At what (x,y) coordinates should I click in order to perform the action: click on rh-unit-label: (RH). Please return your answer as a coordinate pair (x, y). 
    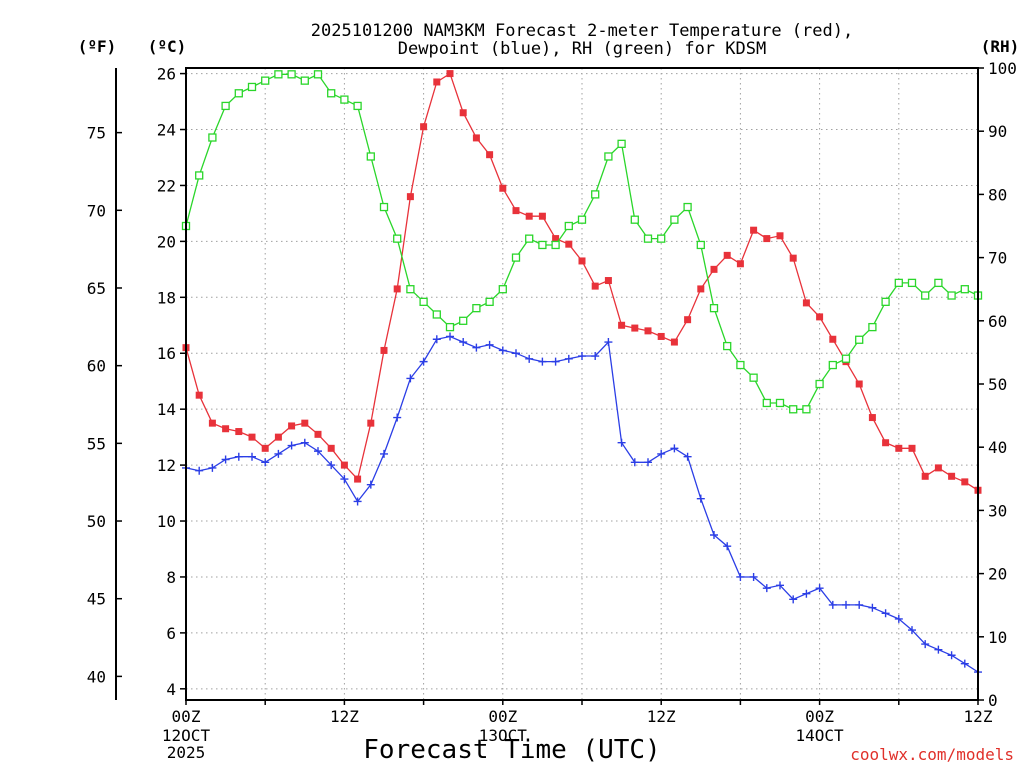
    Looking at the image, I should click on (1000, 46).